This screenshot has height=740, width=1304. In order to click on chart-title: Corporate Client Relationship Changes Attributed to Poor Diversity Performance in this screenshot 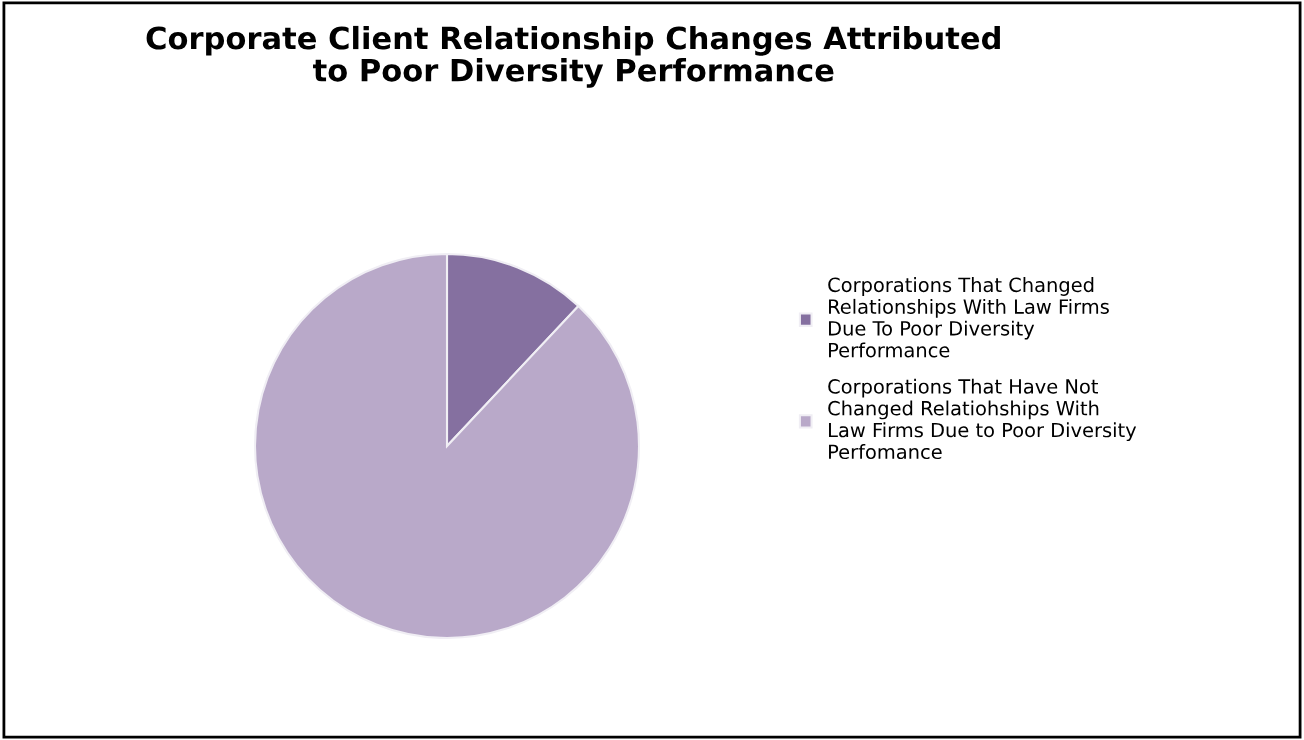, I will do `click(573, 56)`.